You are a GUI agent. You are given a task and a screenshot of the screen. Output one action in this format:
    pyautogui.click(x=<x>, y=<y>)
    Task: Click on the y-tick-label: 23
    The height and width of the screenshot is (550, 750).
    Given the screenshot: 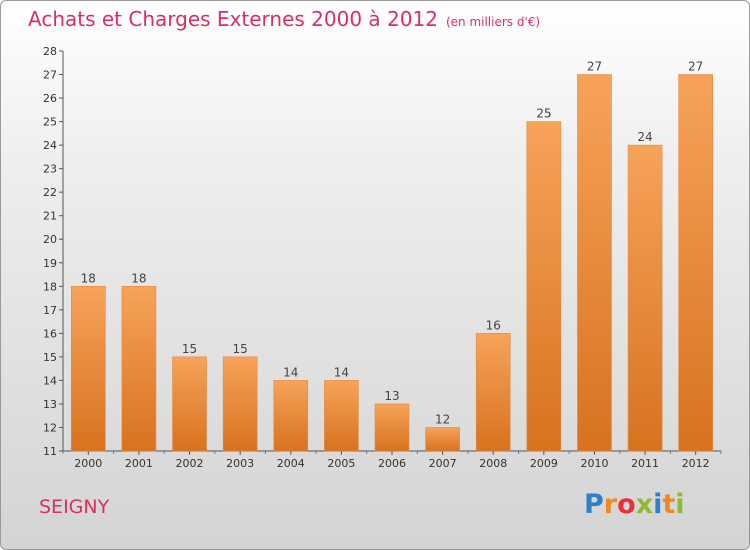 What is the action you would take?
    pyautogui.click(x=50, y=169)
    